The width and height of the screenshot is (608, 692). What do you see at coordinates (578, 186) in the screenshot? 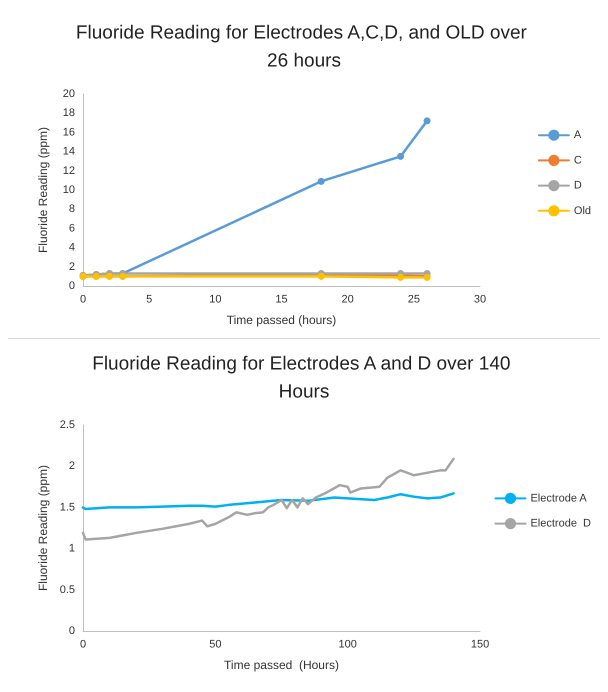
I see `legend-label: D` at bounding box center [578, 186].